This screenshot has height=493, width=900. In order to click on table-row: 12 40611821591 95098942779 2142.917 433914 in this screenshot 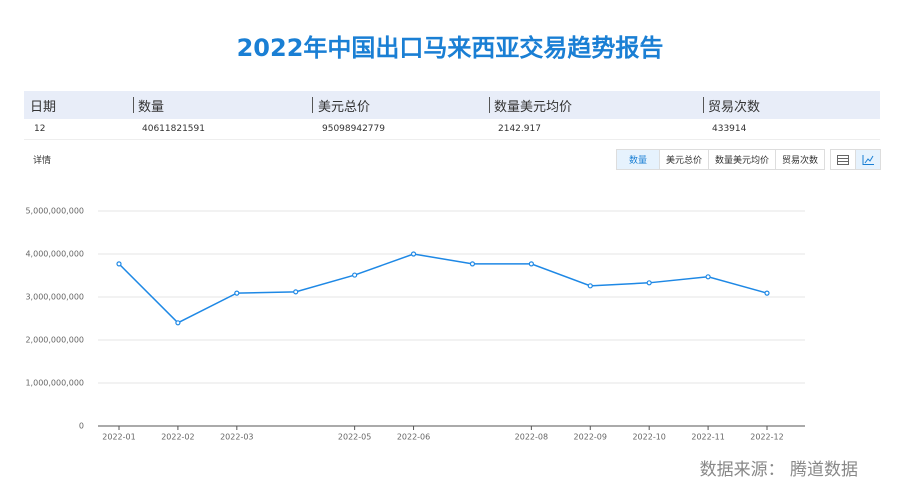, I will do `click(452, 129)`.